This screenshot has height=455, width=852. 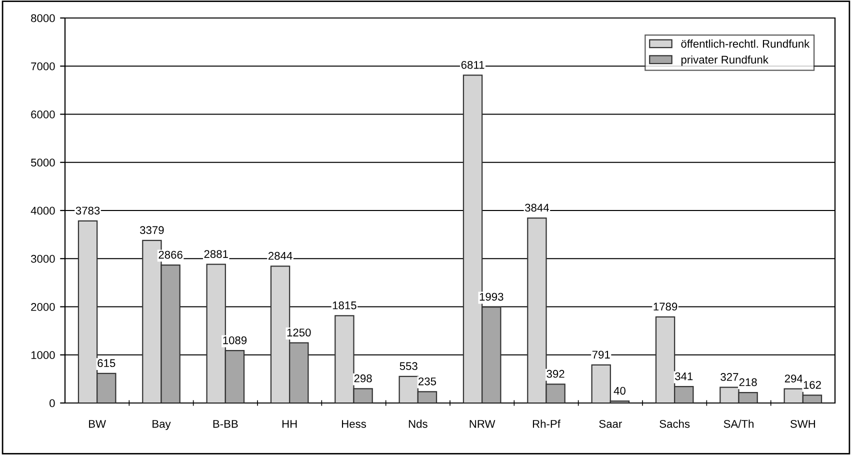 I want to click on data-label: 1815, so click(x=344, y=305).